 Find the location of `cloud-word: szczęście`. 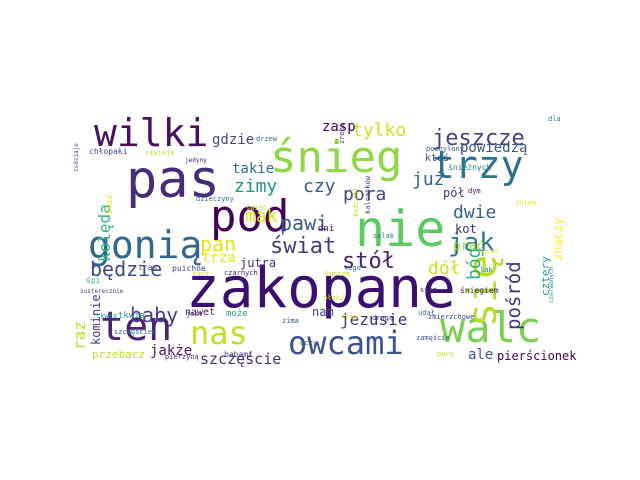

cloud-word: szczęście is located at coordinates (240, 359).